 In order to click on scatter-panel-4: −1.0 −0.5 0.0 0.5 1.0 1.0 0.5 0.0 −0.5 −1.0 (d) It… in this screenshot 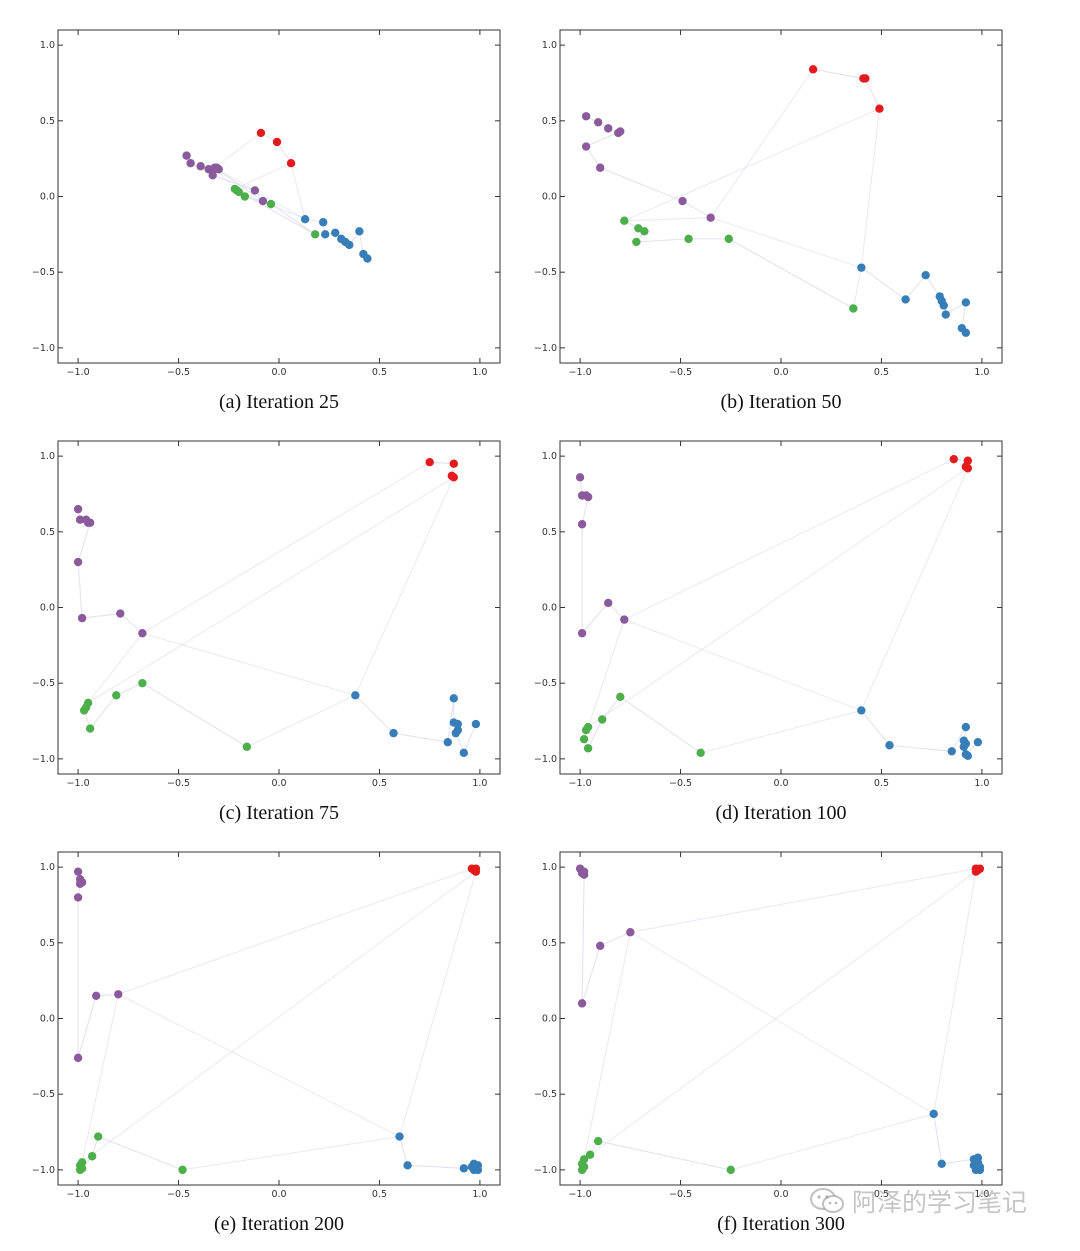, I will do `click(768, 632)`.